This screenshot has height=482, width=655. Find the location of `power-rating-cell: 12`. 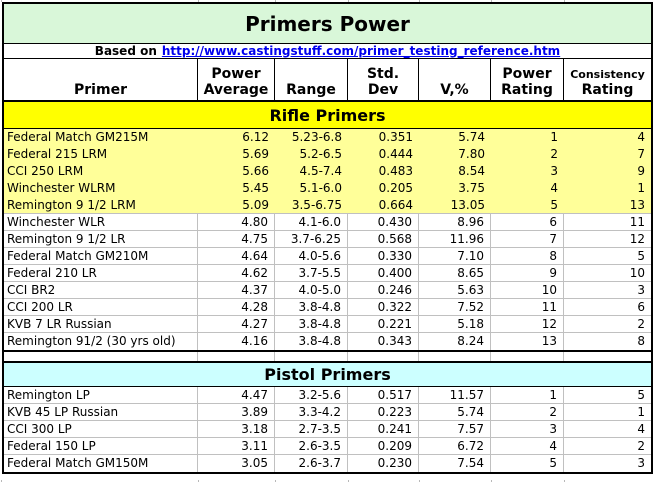

power-rating-cell: 12 is located at coordinates (527, 324).